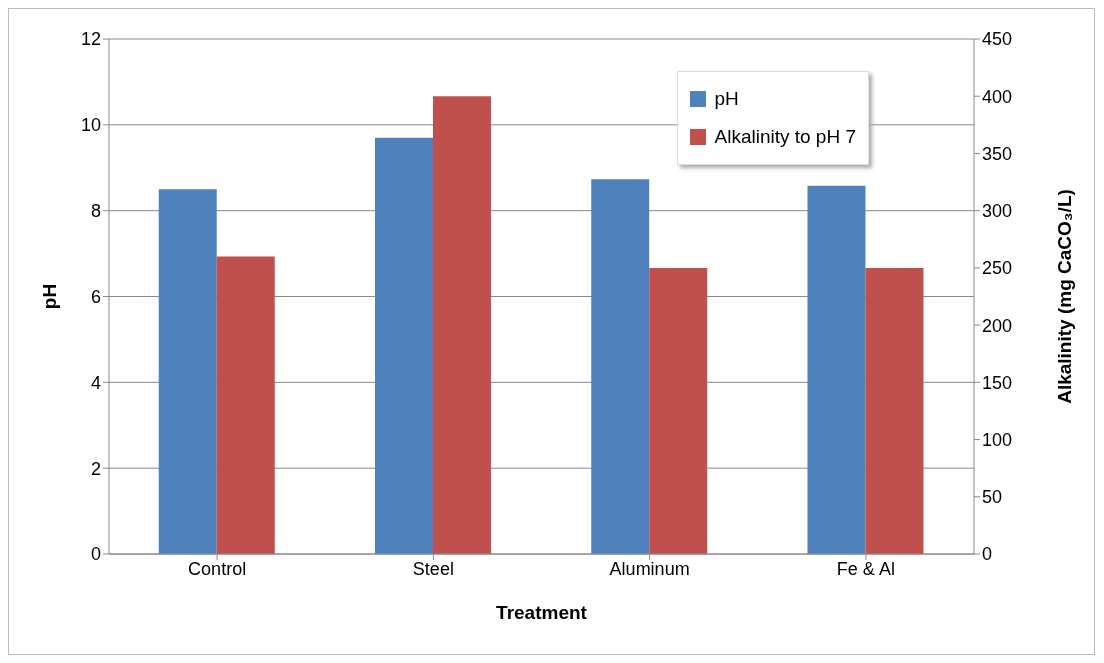  I want to click on y2-tick-label: 250, so click(997, 268).